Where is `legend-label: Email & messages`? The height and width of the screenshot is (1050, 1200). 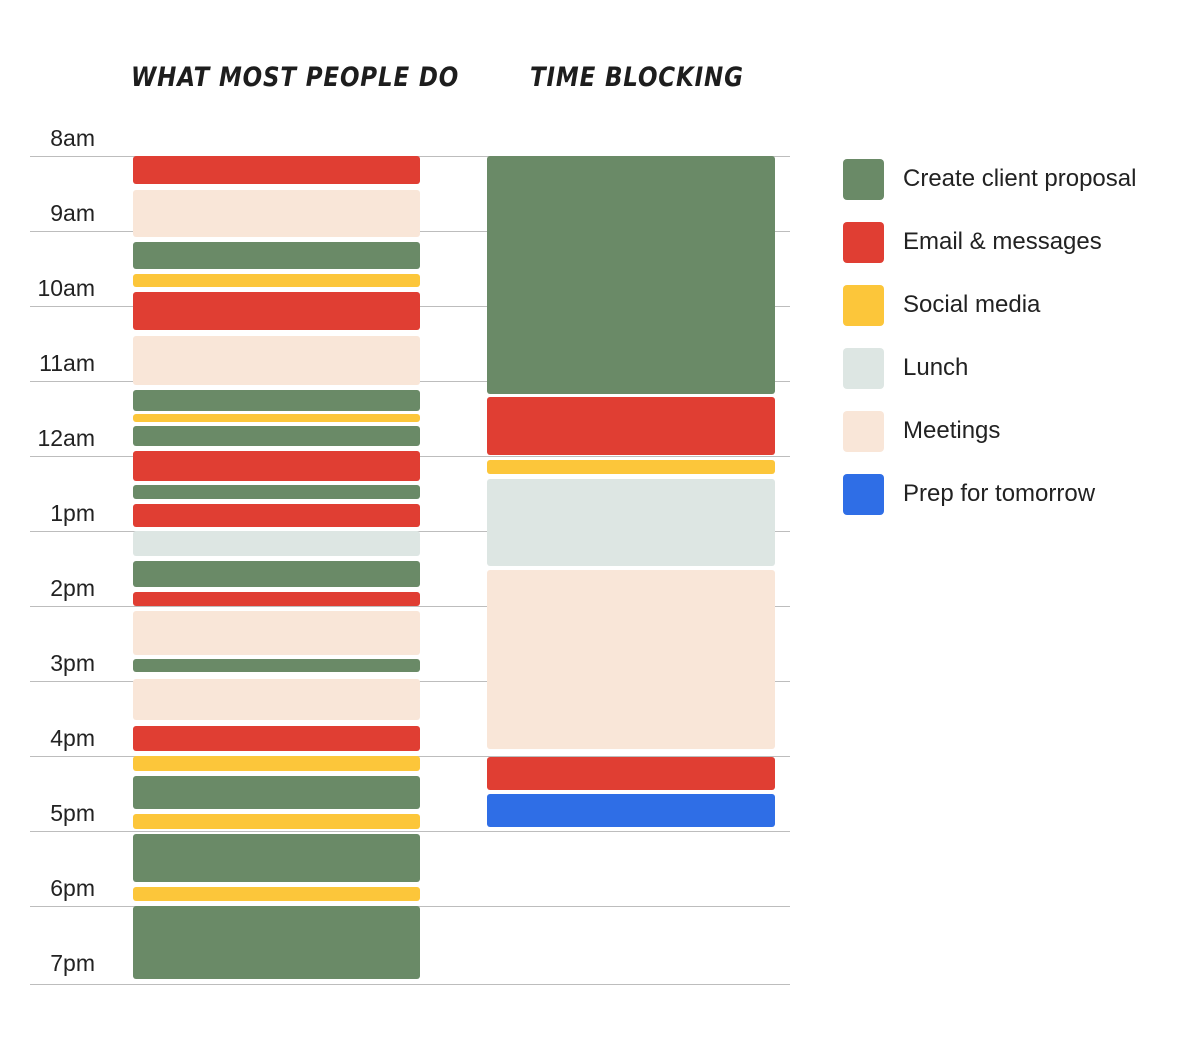 legend-label: Email & messages is located at coordinates (1002, 241).